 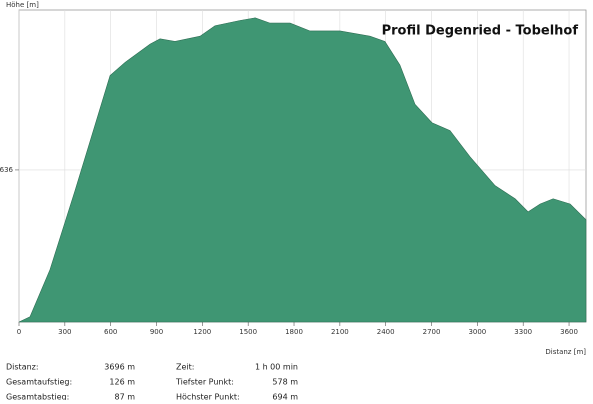 I want to click on x-tick-label: 2100, so click(x=340, y=332).